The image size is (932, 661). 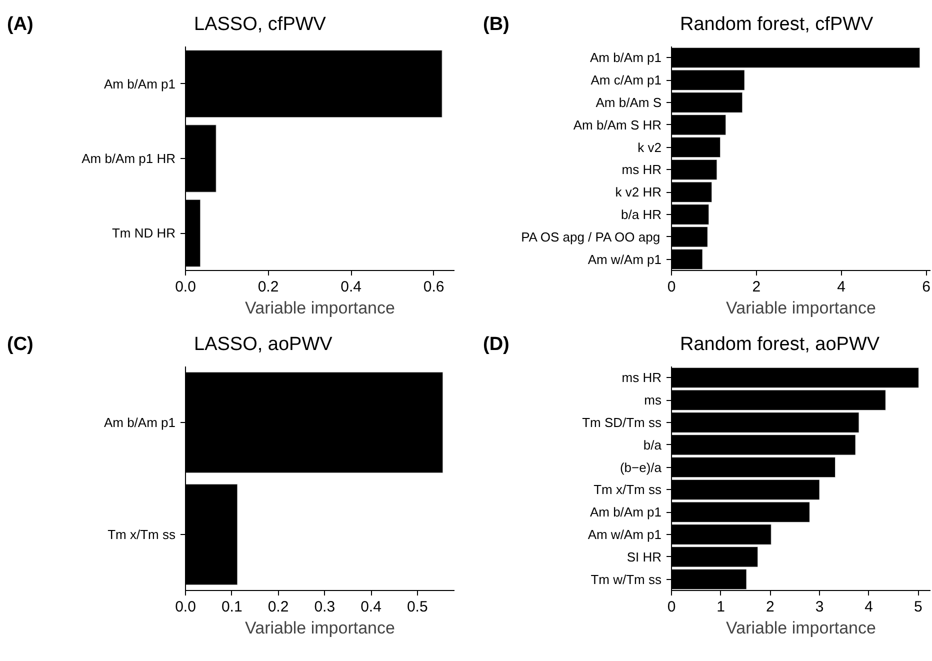 What do you see at coordinates (650, 147) in the screenshot?
I see `y-tick-label: k v2` at bounding box center [650, 147].